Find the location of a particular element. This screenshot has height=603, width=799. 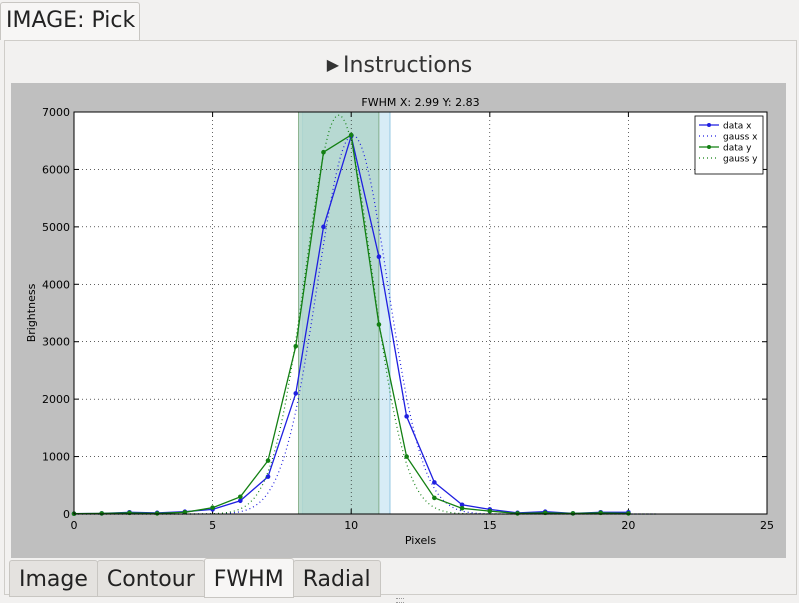

y-tick-label: 2000 is located at coordinates (56, 399).